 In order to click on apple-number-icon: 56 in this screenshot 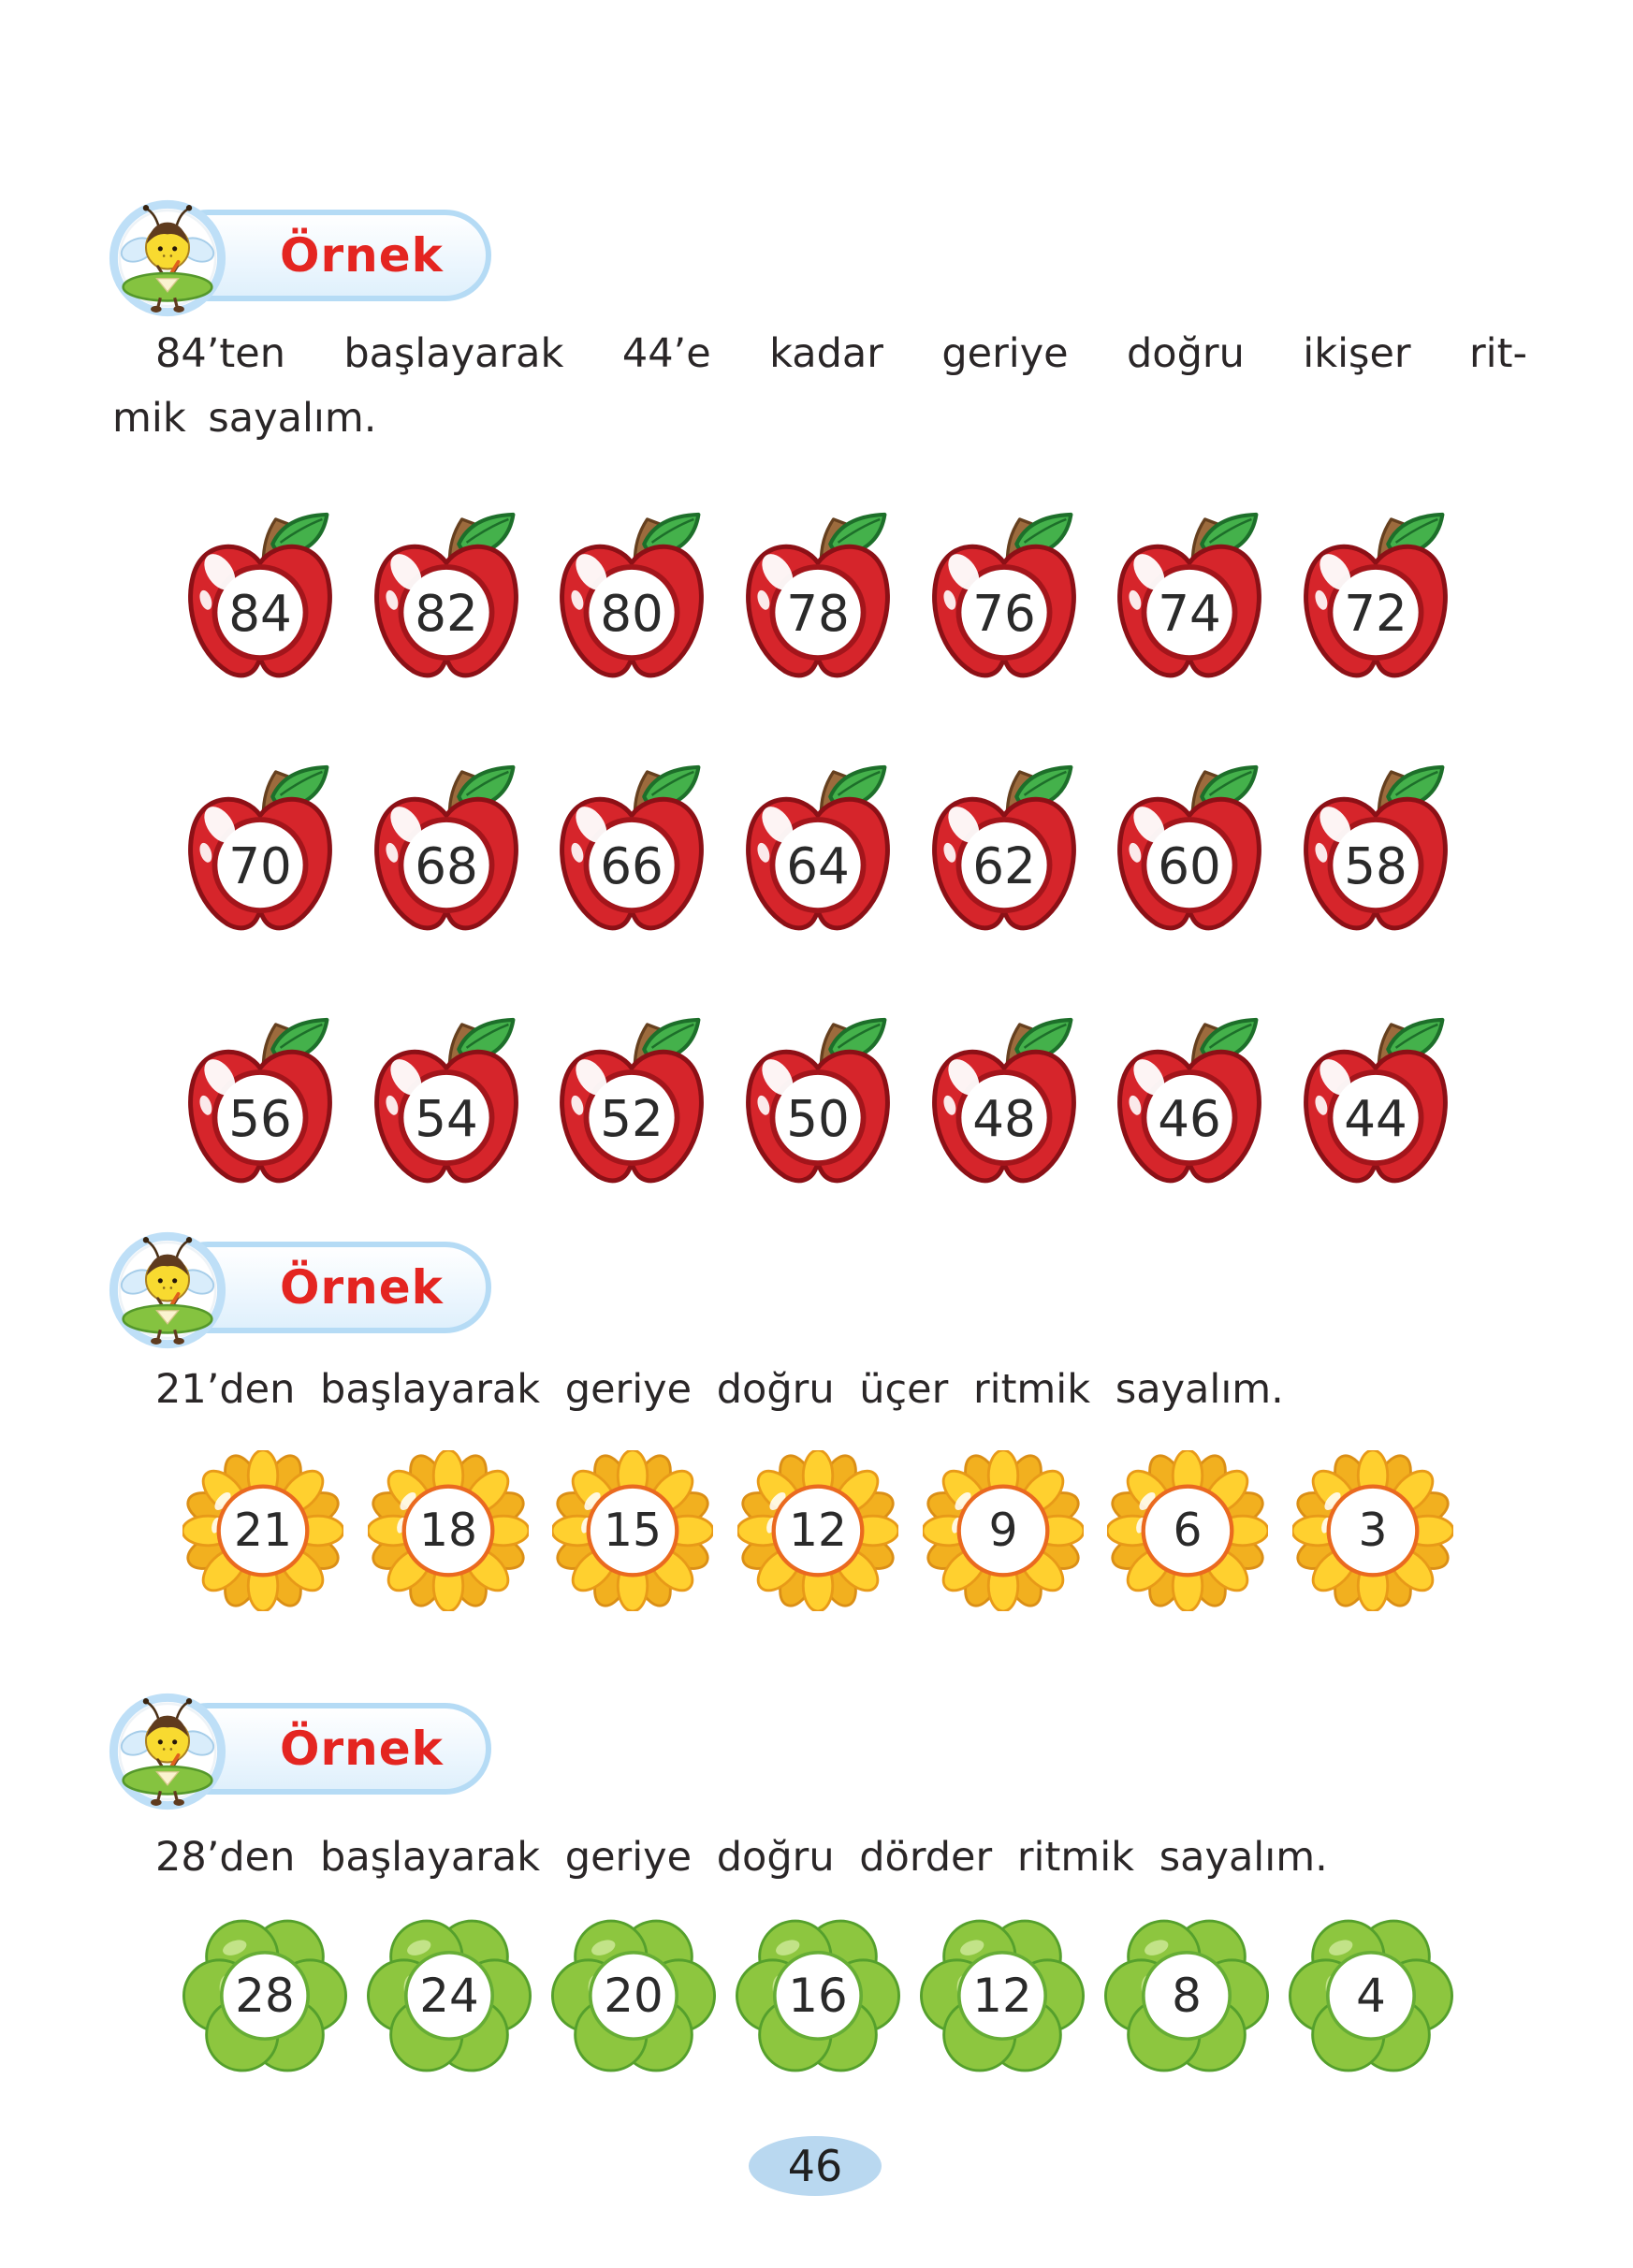, I will do `click(260, 1104)`.